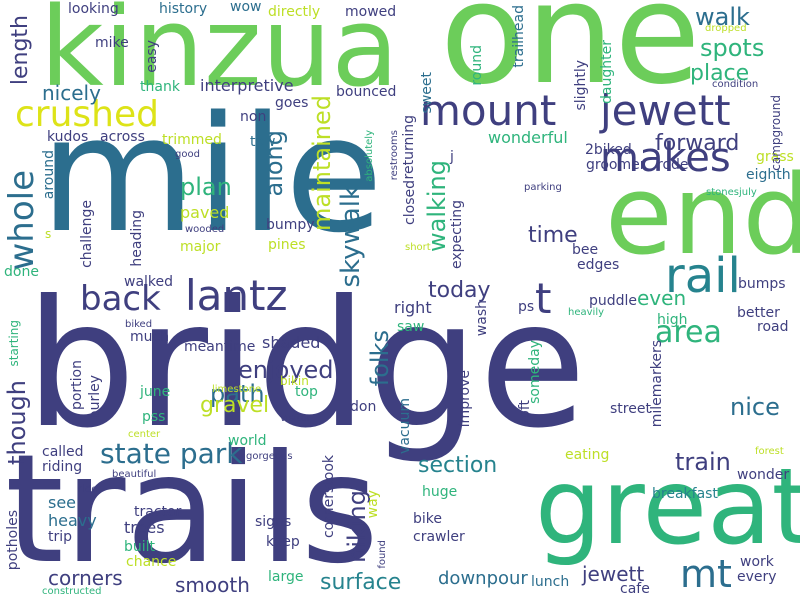 This screenshot has width=800, height=600. Describe the element at coordinates (465, 399) in the screenshot. I see `word-improve: improve` at that location.